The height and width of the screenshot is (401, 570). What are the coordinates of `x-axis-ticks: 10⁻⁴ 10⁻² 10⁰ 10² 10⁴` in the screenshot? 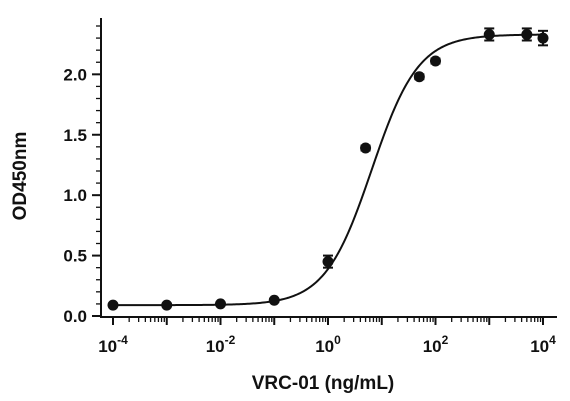 It's located at (327, 336).